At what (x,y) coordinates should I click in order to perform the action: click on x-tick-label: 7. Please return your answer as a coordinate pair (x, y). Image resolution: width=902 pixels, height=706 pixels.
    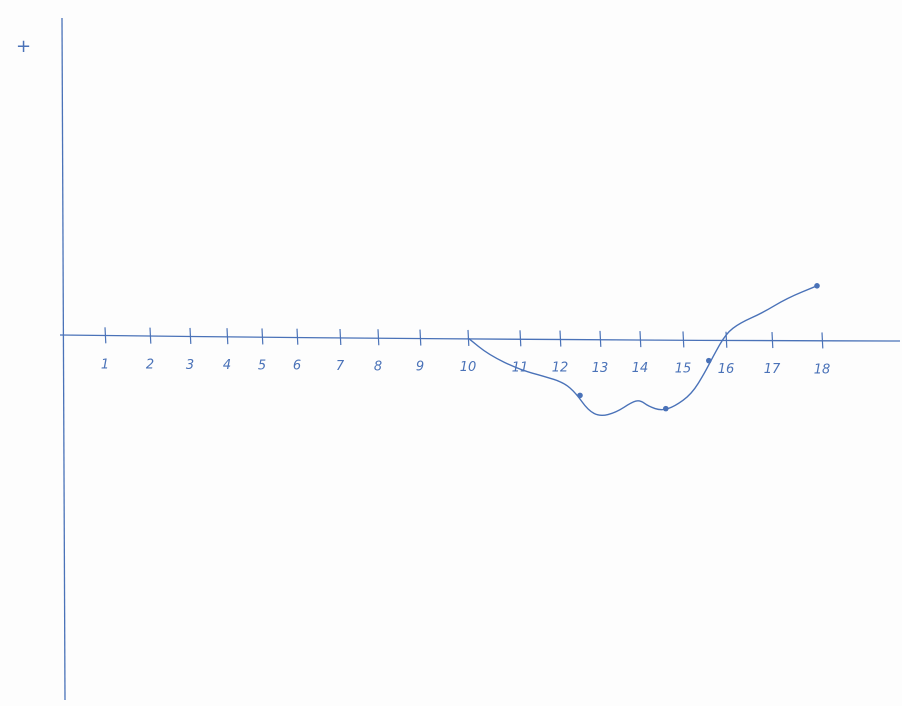
    Looking at the image, I should click on (340, 366).